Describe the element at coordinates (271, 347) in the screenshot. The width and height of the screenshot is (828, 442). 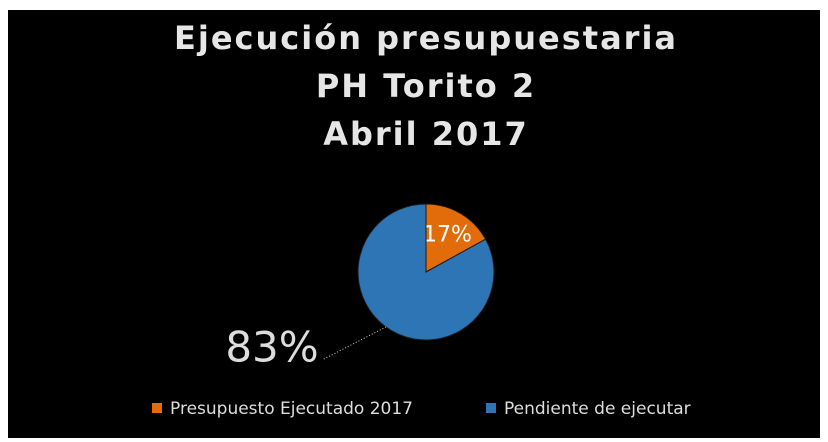
I see `data-label: 83%` at that location.